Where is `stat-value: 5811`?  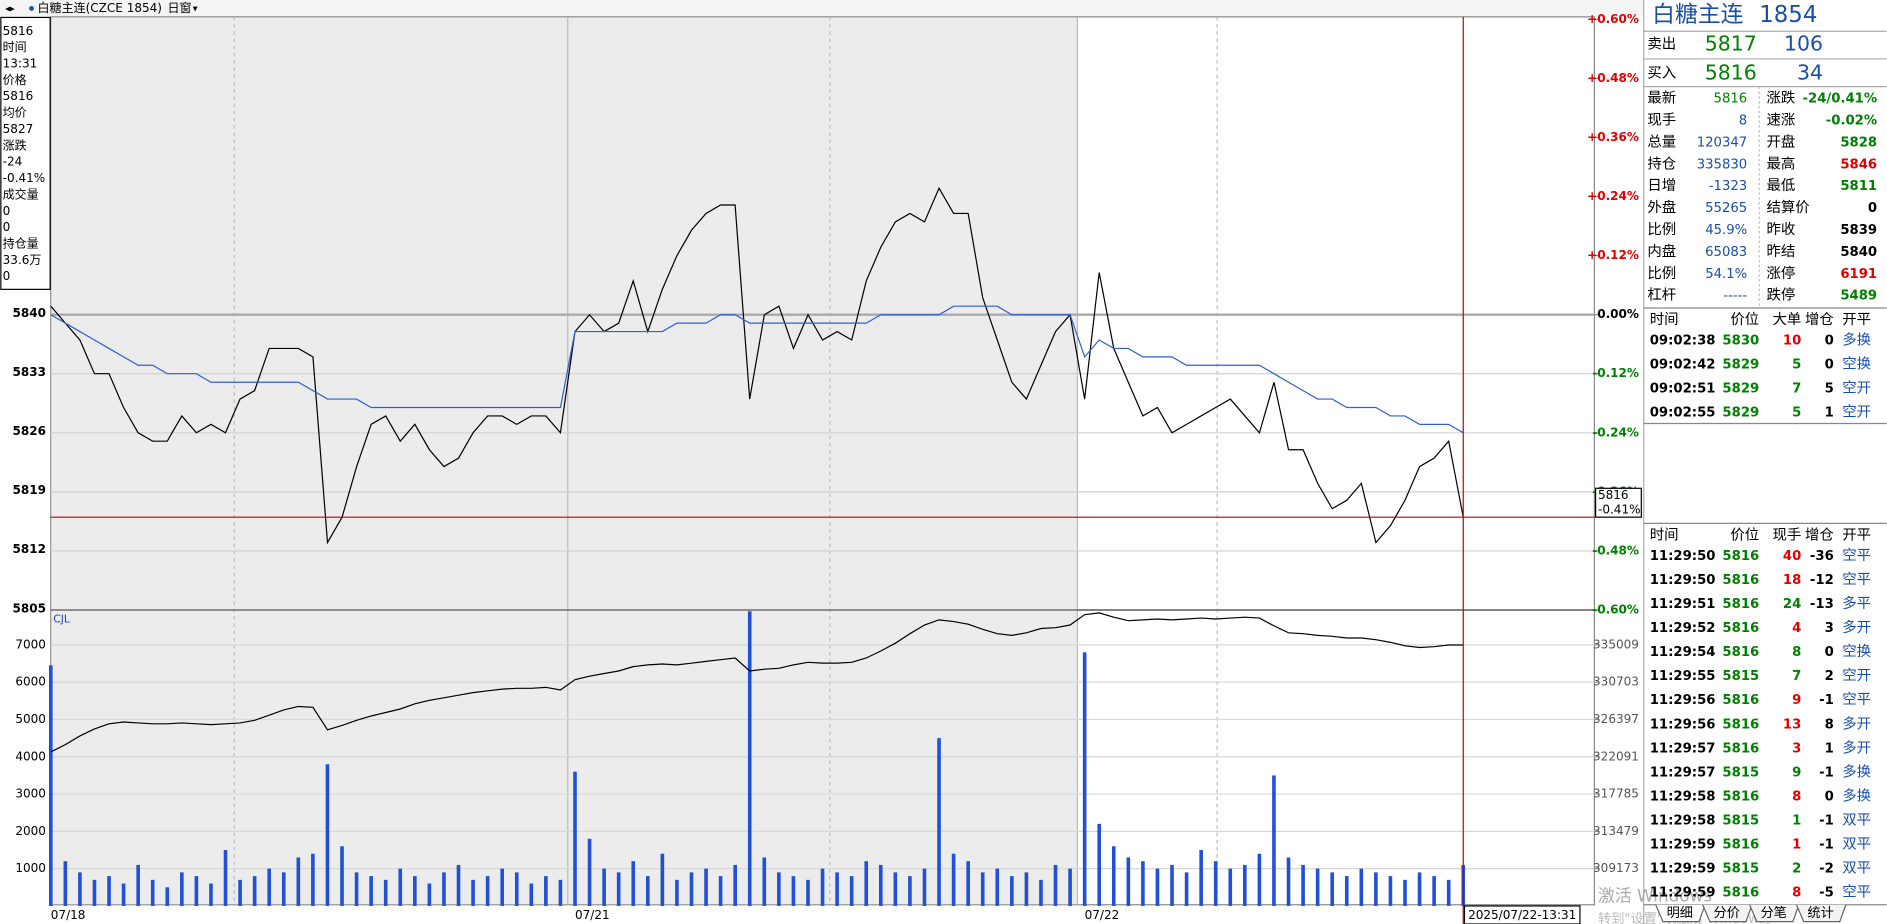
stat-value: 5811 is located at coordinates (1858, 186).